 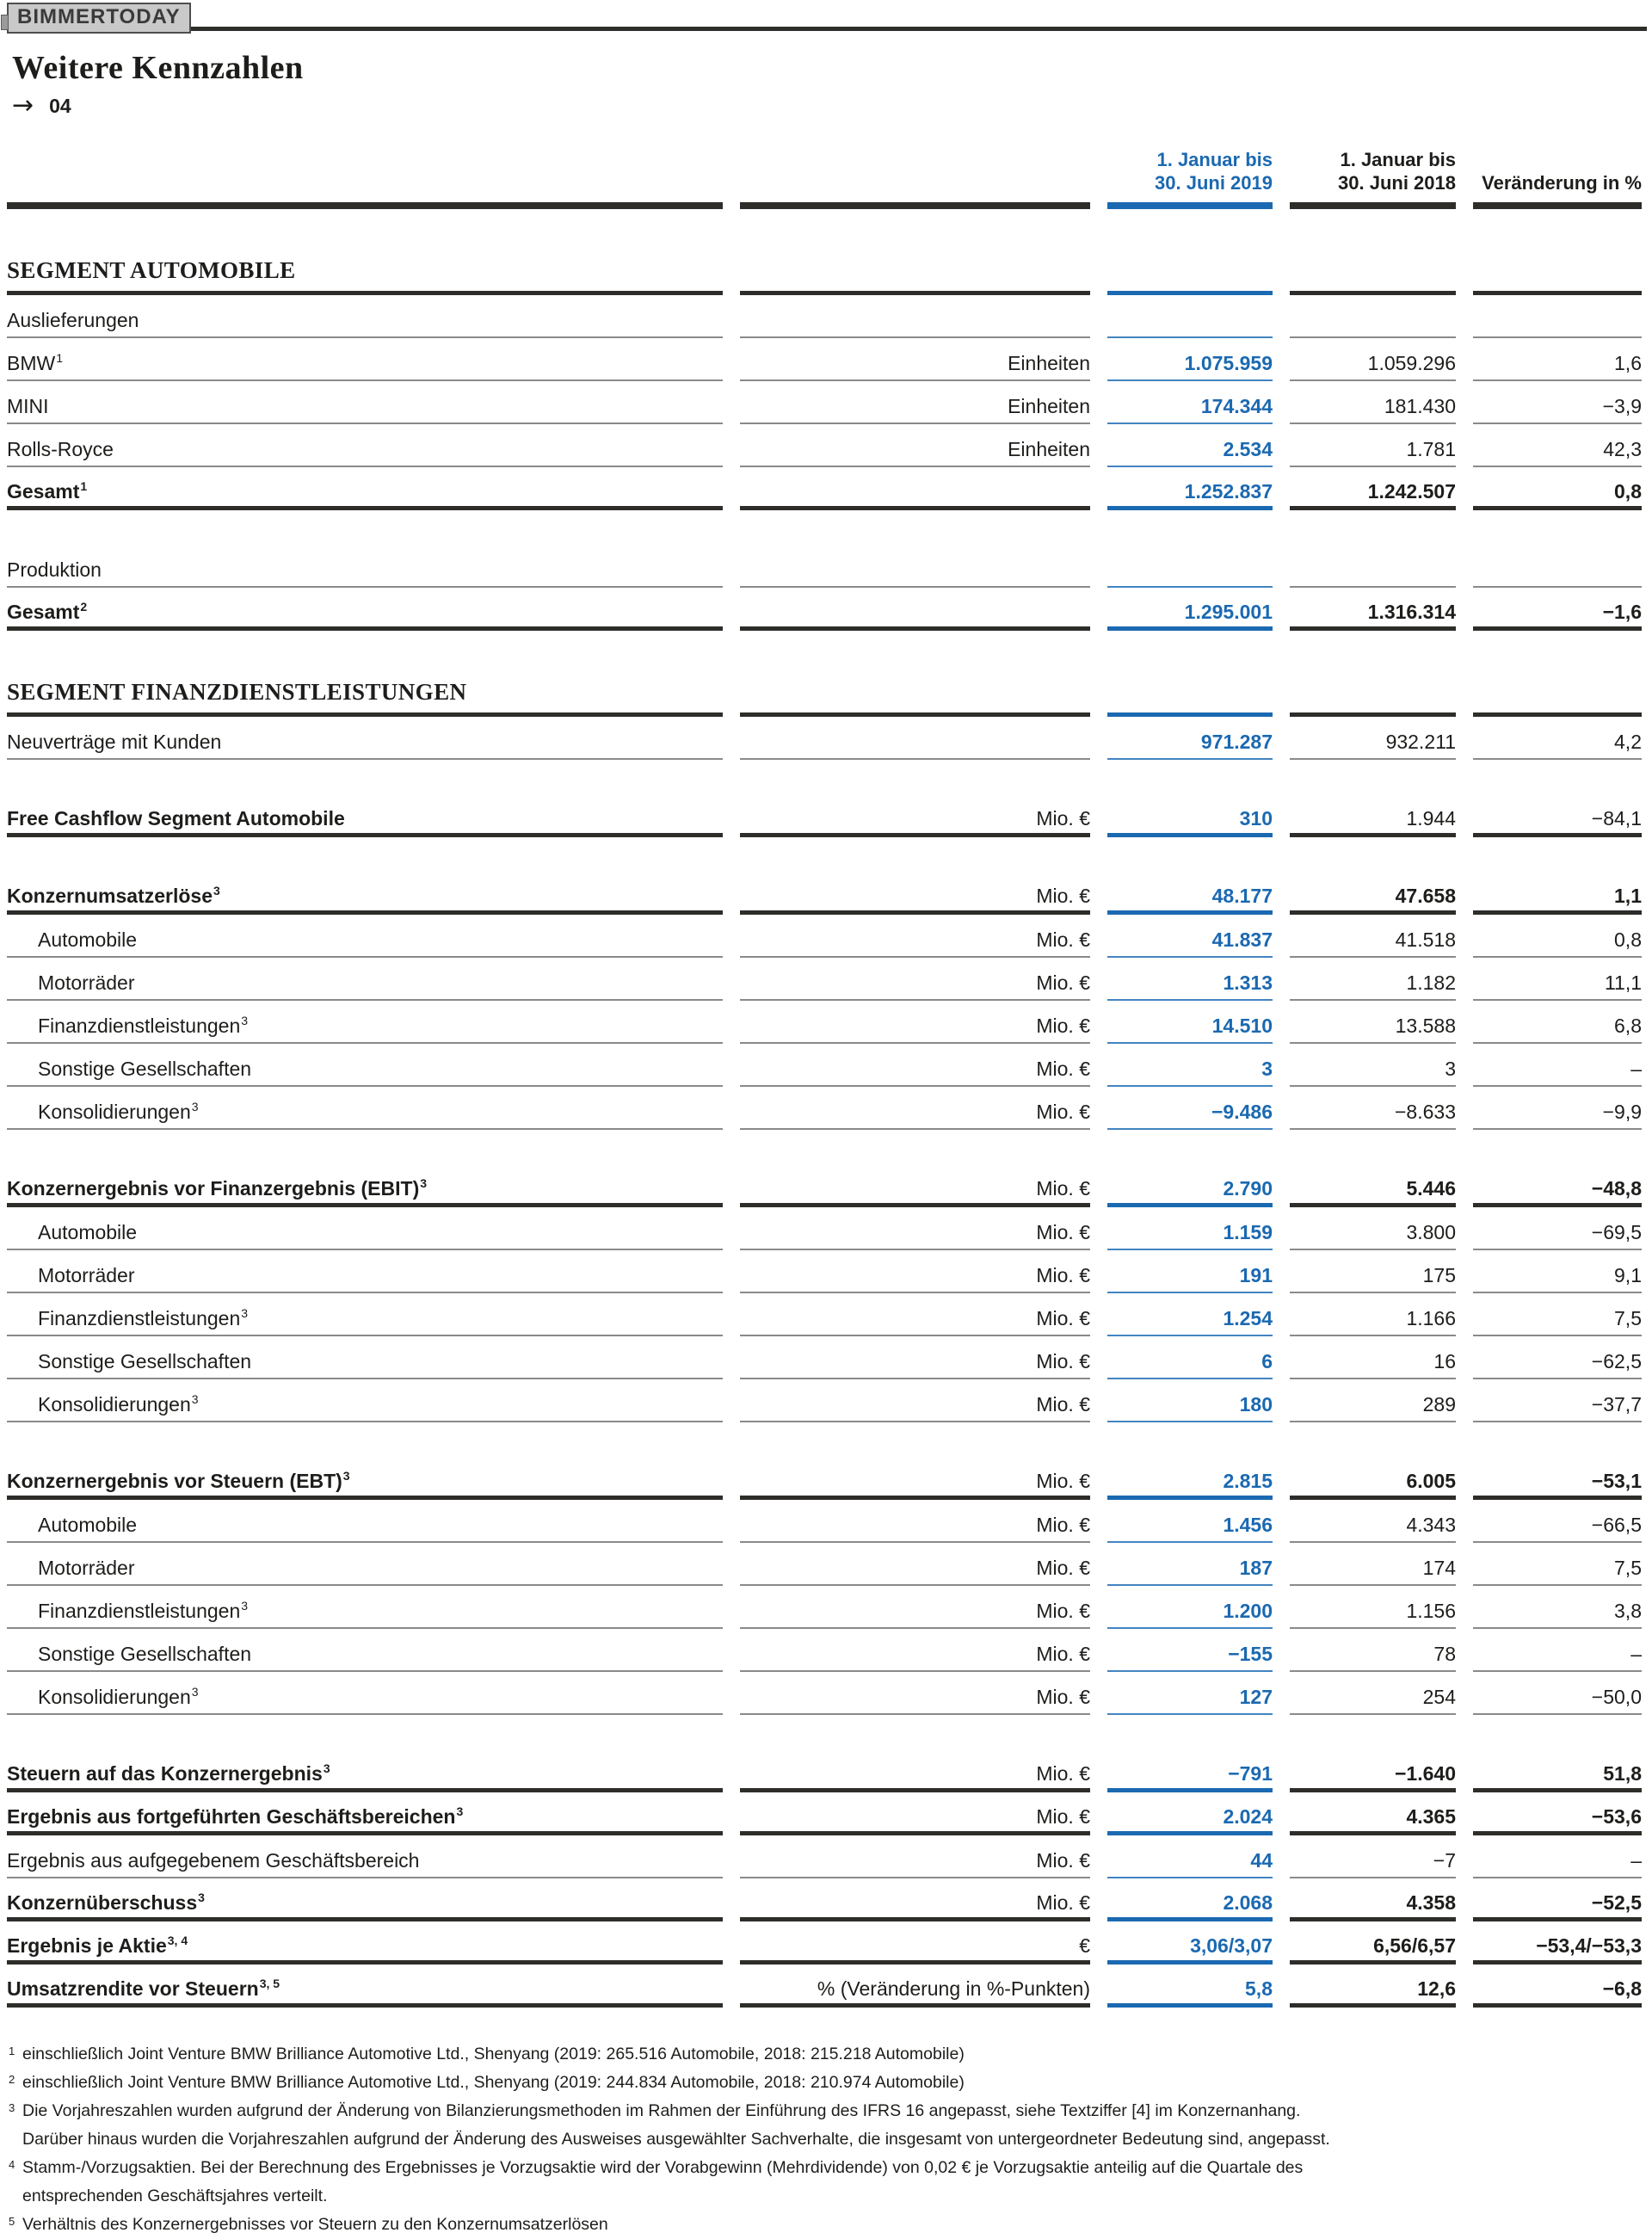 What do you see at coordinates (143, 1989) in the screenshot?
I see `row-label: Umsatzrendite vor Steuern3, 5` at bounding box center [143, 1989].